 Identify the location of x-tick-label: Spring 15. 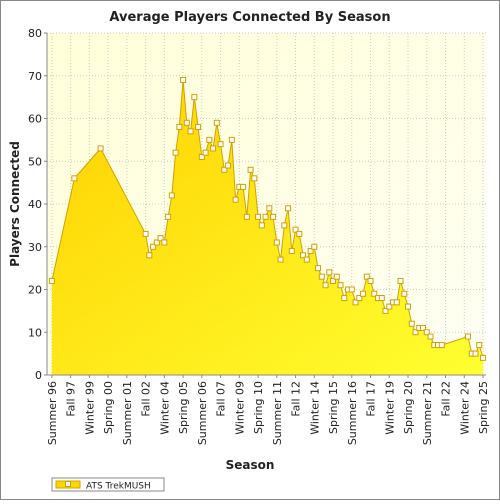
(333, 407).